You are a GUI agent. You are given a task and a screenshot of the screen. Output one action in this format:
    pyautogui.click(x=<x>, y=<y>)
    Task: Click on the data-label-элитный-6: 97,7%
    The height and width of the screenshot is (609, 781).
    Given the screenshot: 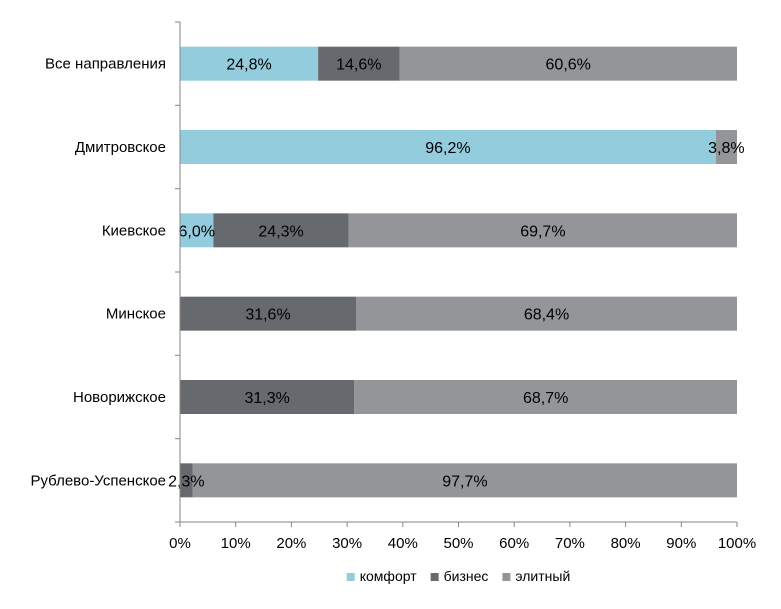 What is the action you would take?
    pyautogui.click(x=464, y=481)
    